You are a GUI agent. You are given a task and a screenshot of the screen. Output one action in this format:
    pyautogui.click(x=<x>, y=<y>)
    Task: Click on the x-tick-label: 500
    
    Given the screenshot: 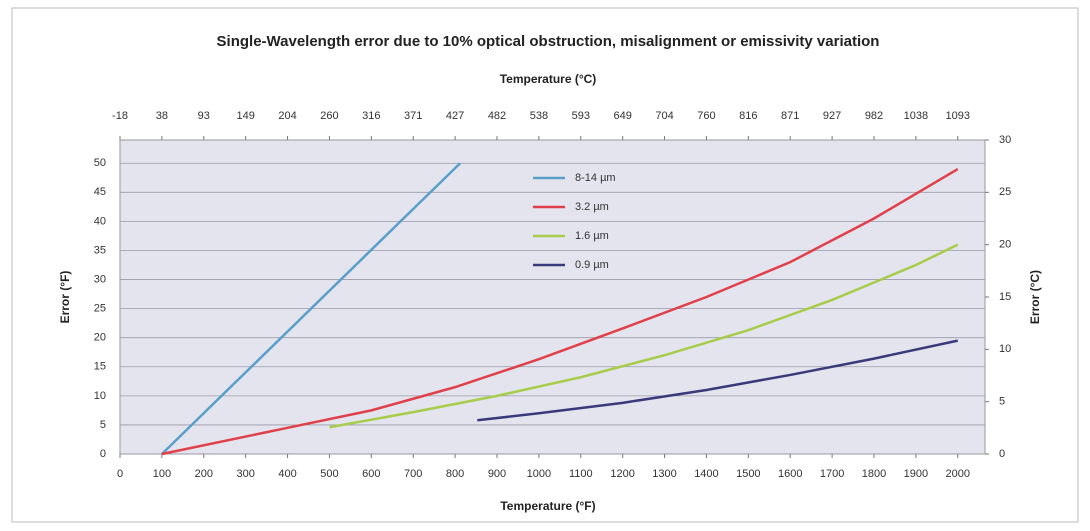 What is the action you would take?
    pyautogui.click(x=329, y=474)
    